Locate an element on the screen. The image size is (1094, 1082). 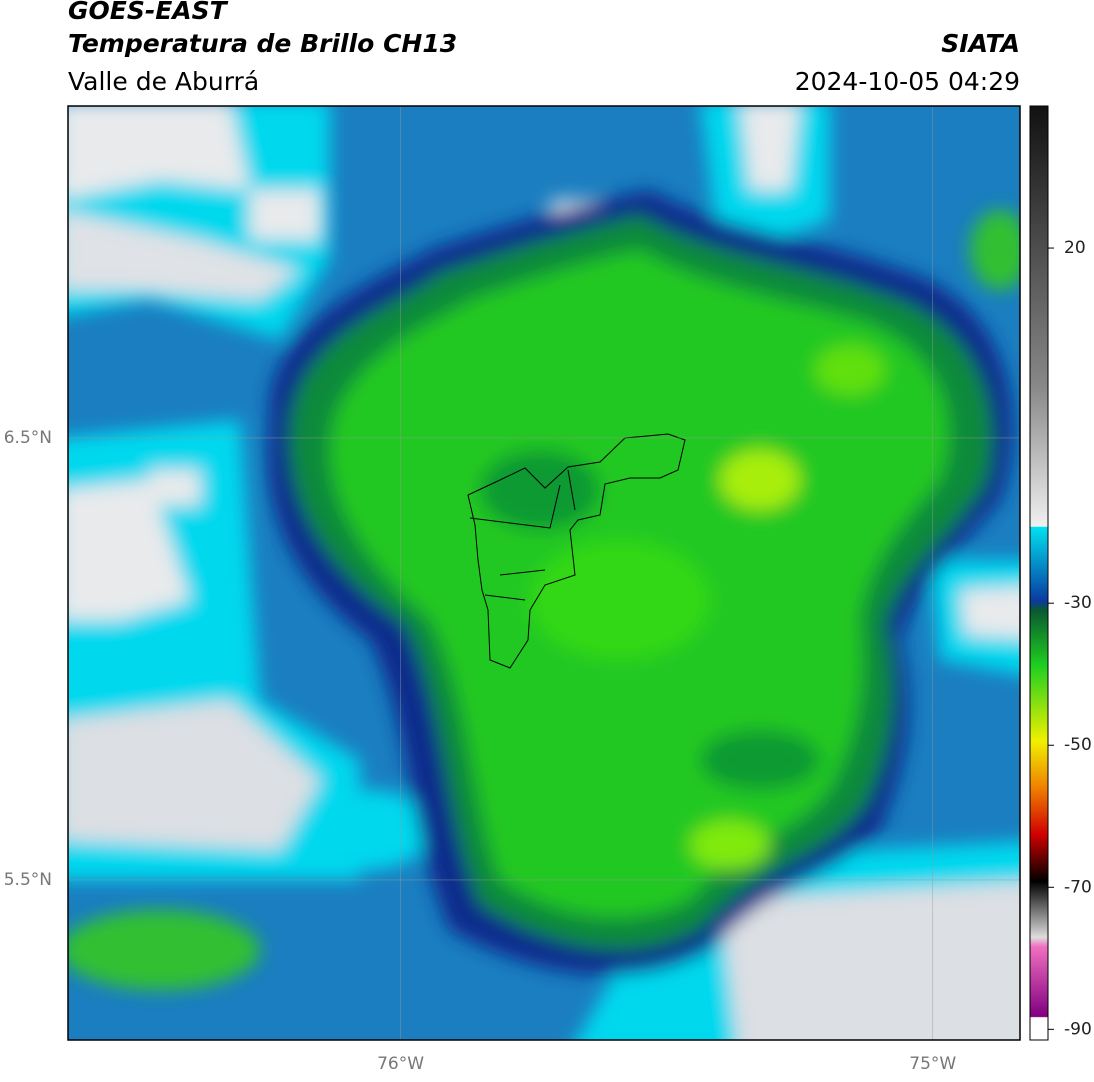
colorbar-tick-label: -90 is located at coordinates (1078, 1029).